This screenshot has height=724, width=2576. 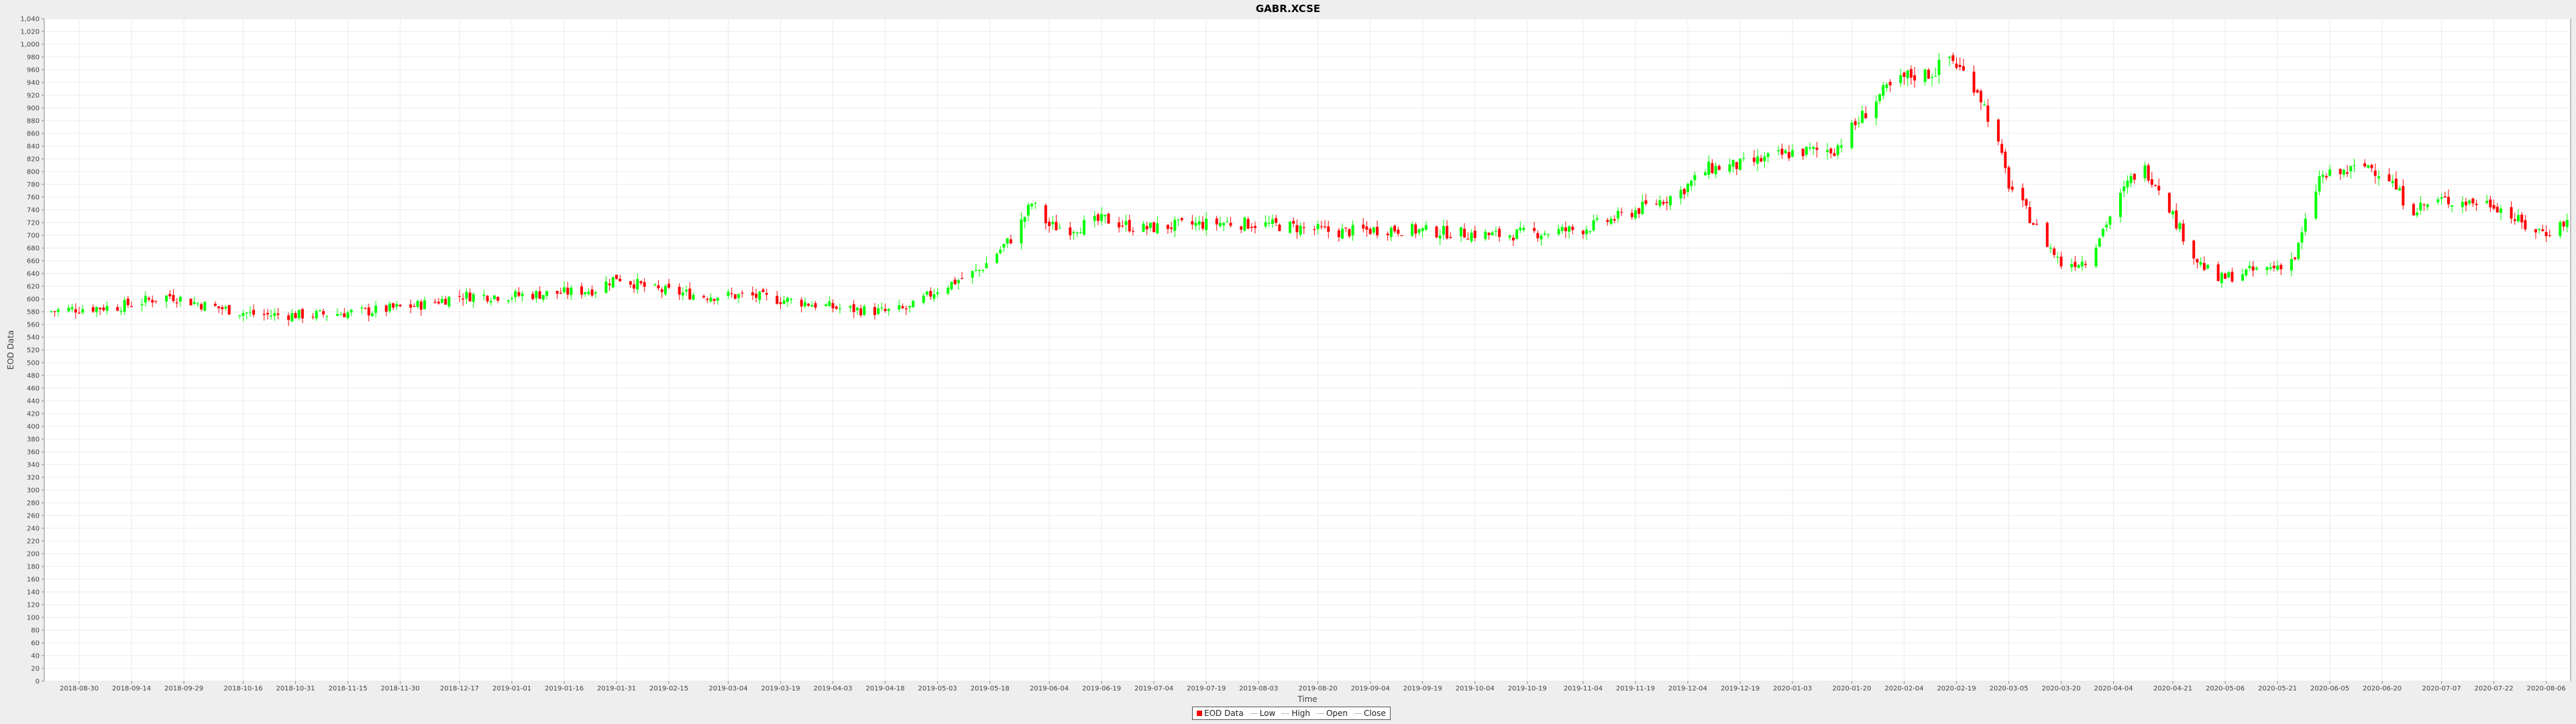 I want to click on x-tick-label: 2018-10-31, so click(x=295, y=688).